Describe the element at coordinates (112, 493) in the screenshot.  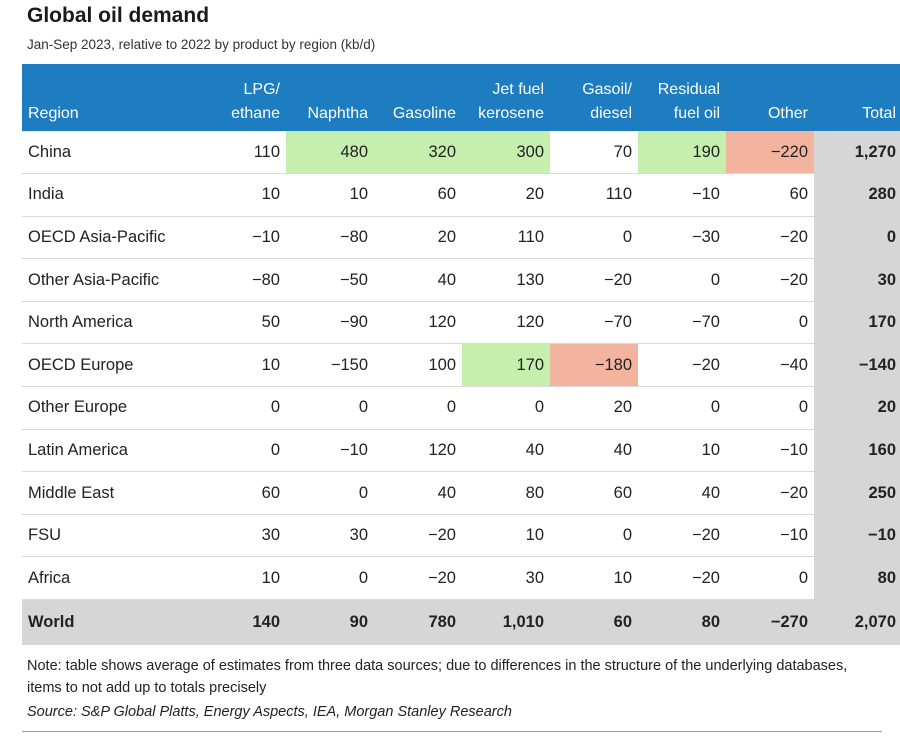
I see `region-cell: Middle East` at that location.